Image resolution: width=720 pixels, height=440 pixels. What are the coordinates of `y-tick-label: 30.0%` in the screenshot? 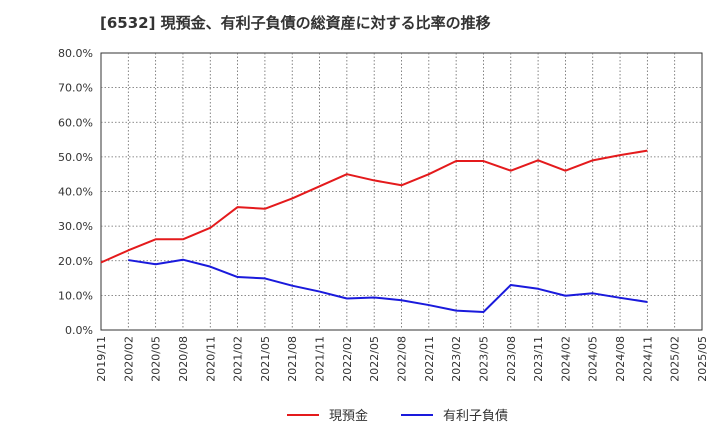 It's located at (75, 226).